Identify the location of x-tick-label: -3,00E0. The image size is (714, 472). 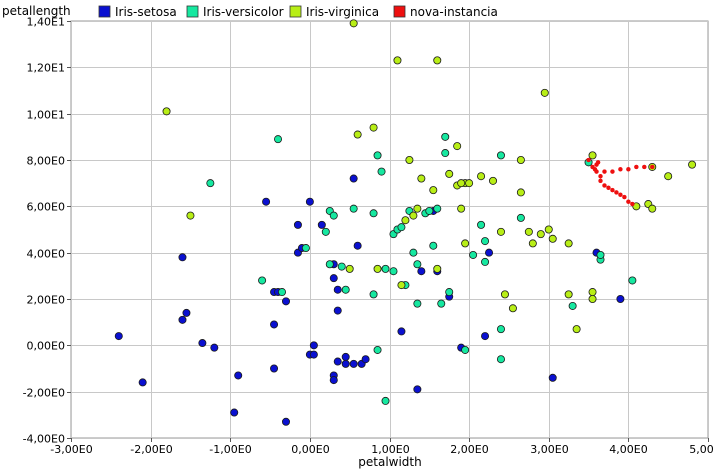
(71, 449).